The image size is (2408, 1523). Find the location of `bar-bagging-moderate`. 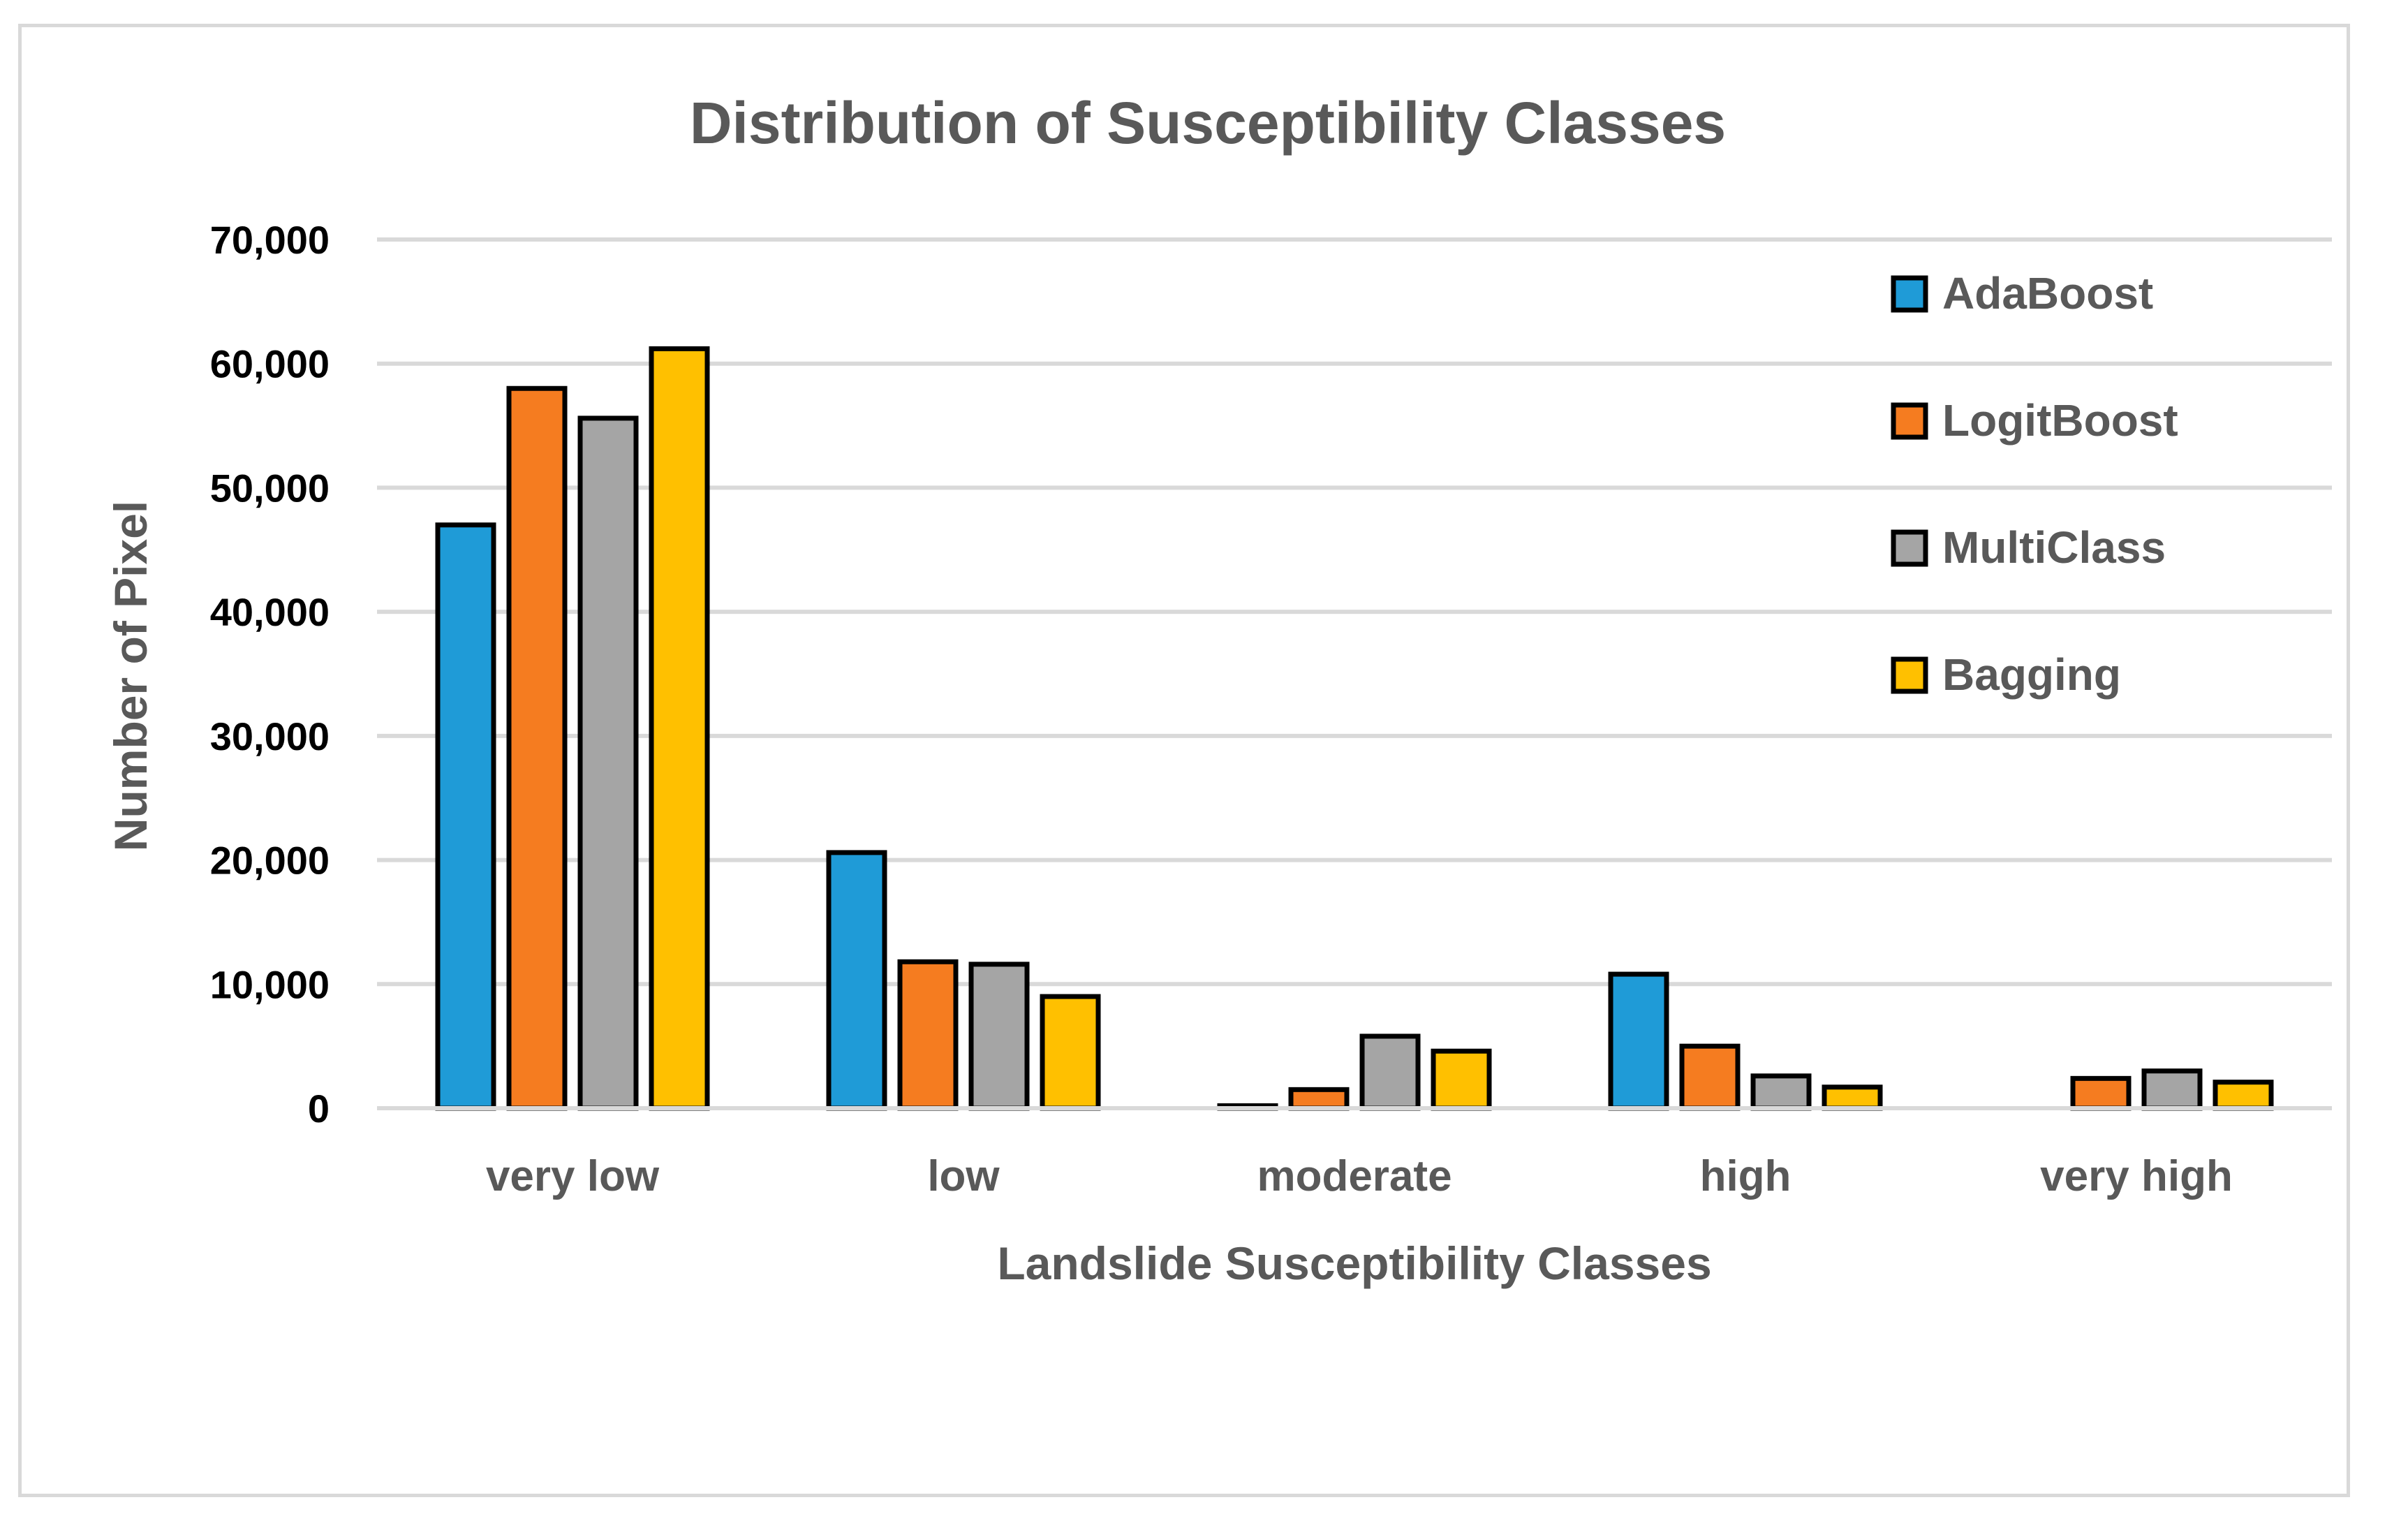

bar-bagging-moderate is located at coordinates (1462, 1079).